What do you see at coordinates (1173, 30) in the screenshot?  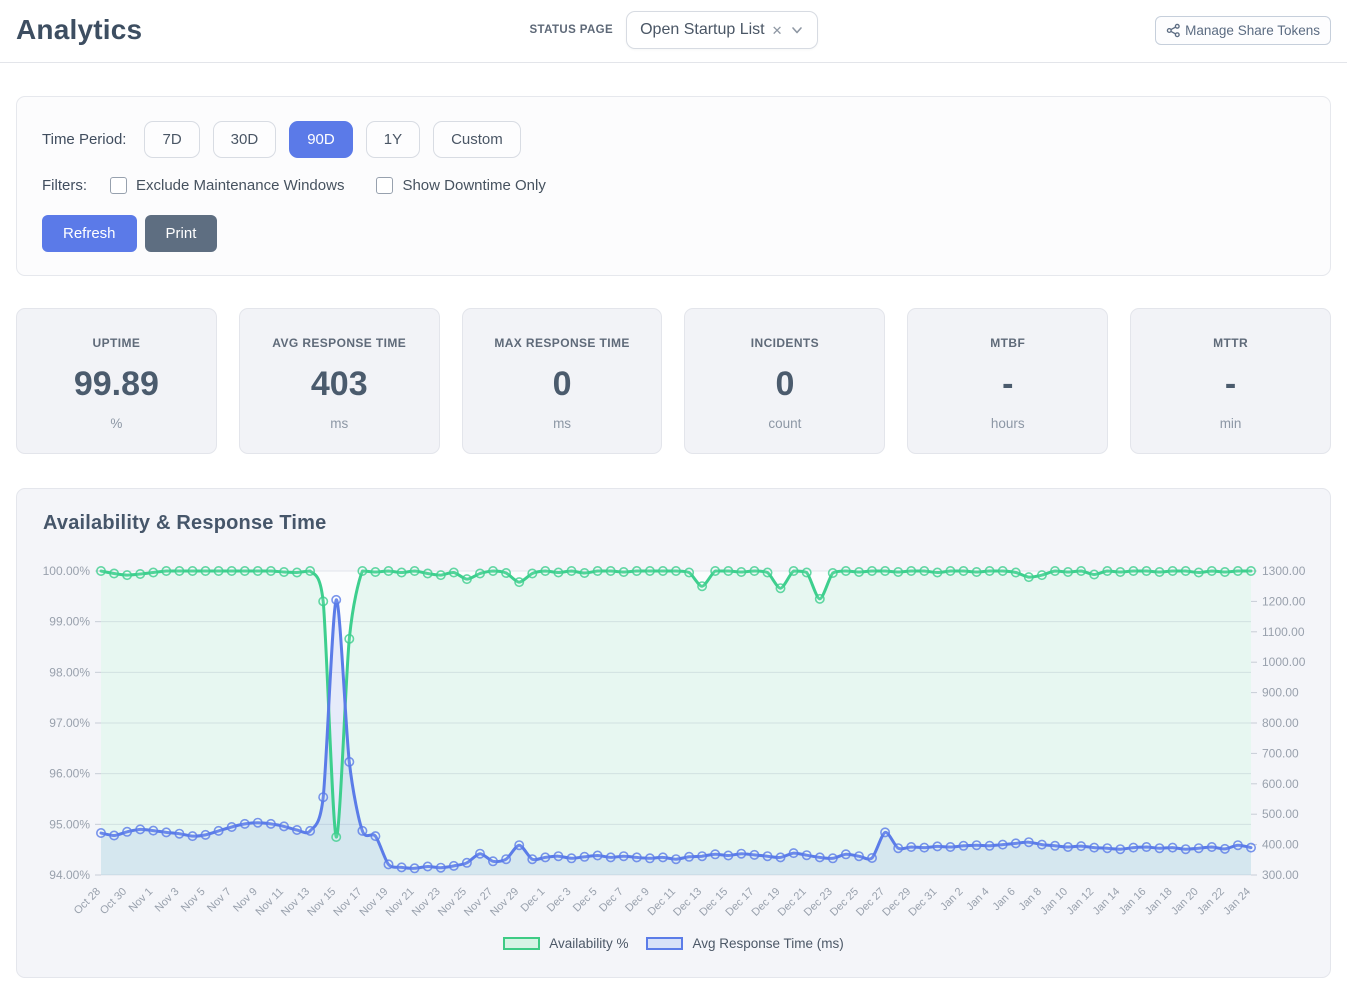 I see `share-icon` at bounding box center [1173, 30].